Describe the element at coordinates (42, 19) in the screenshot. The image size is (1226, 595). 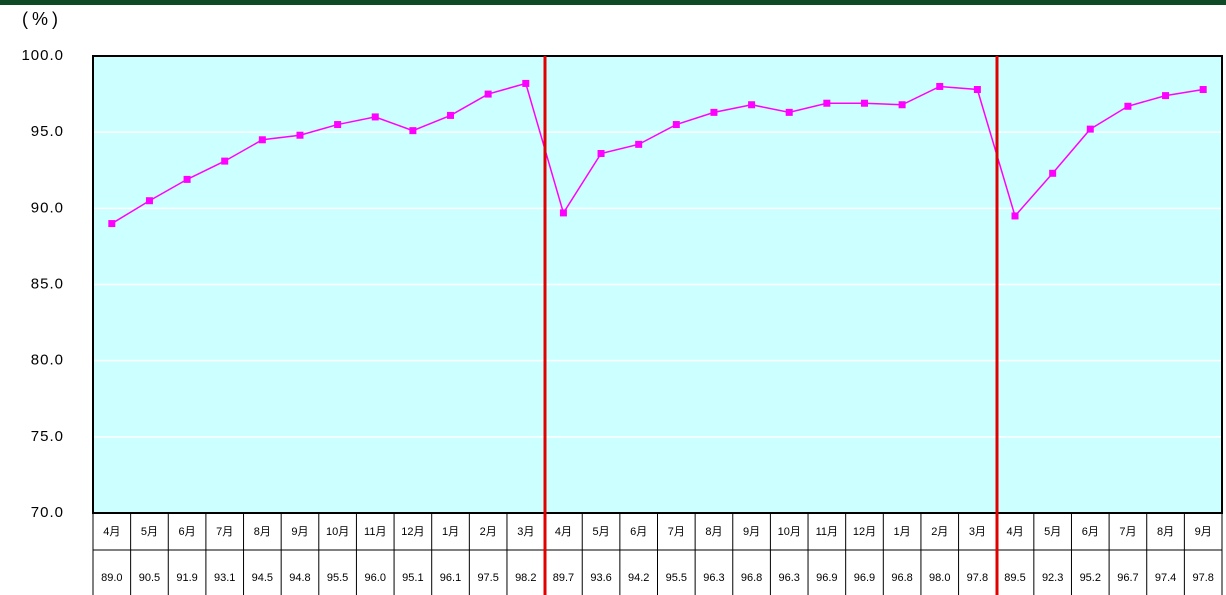
I see `y-axis-label: (%)` at that location.